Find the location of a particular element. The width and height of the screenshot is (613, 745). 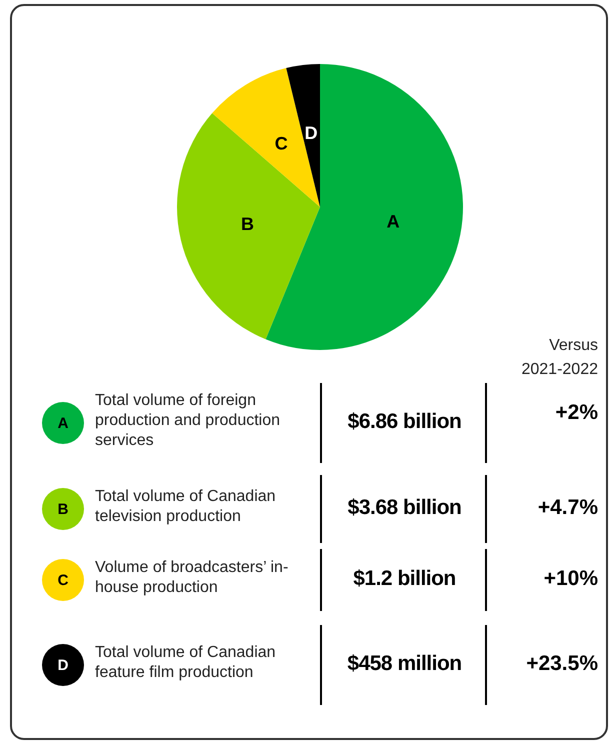

text: +4.7% is located at coordinates (567, 508).